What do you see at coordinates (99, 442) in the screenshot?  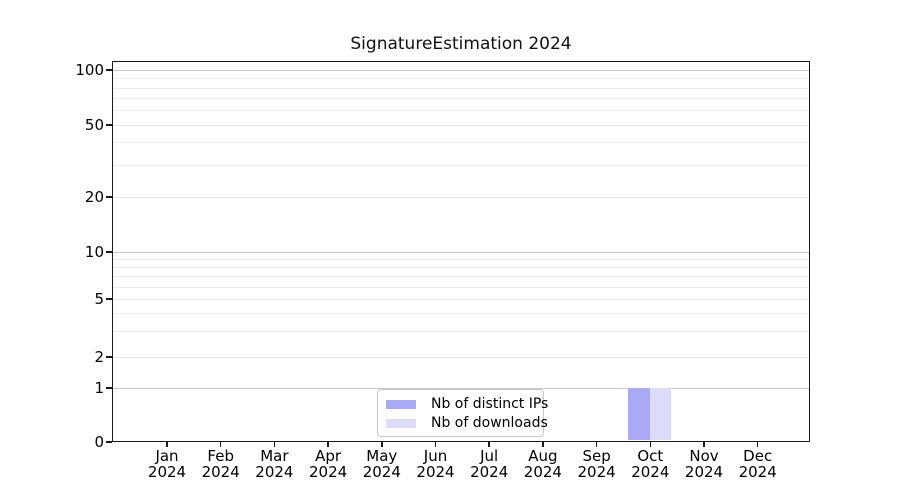 I see `y-tick-label: 0` at bounding box center [99, 442].